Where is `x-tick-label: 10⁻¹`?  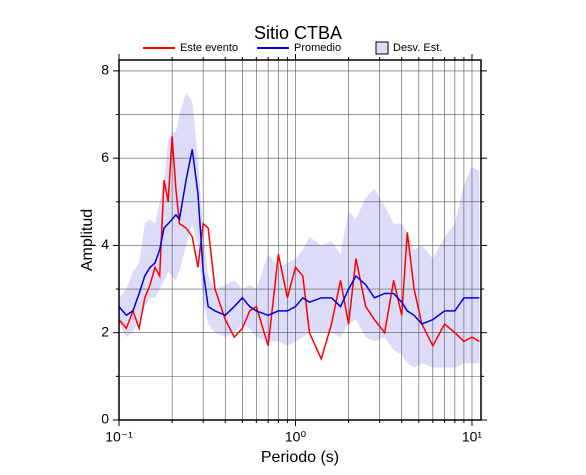 x-tick-label: 10⁻¹ is located at coordinates (119, 437).